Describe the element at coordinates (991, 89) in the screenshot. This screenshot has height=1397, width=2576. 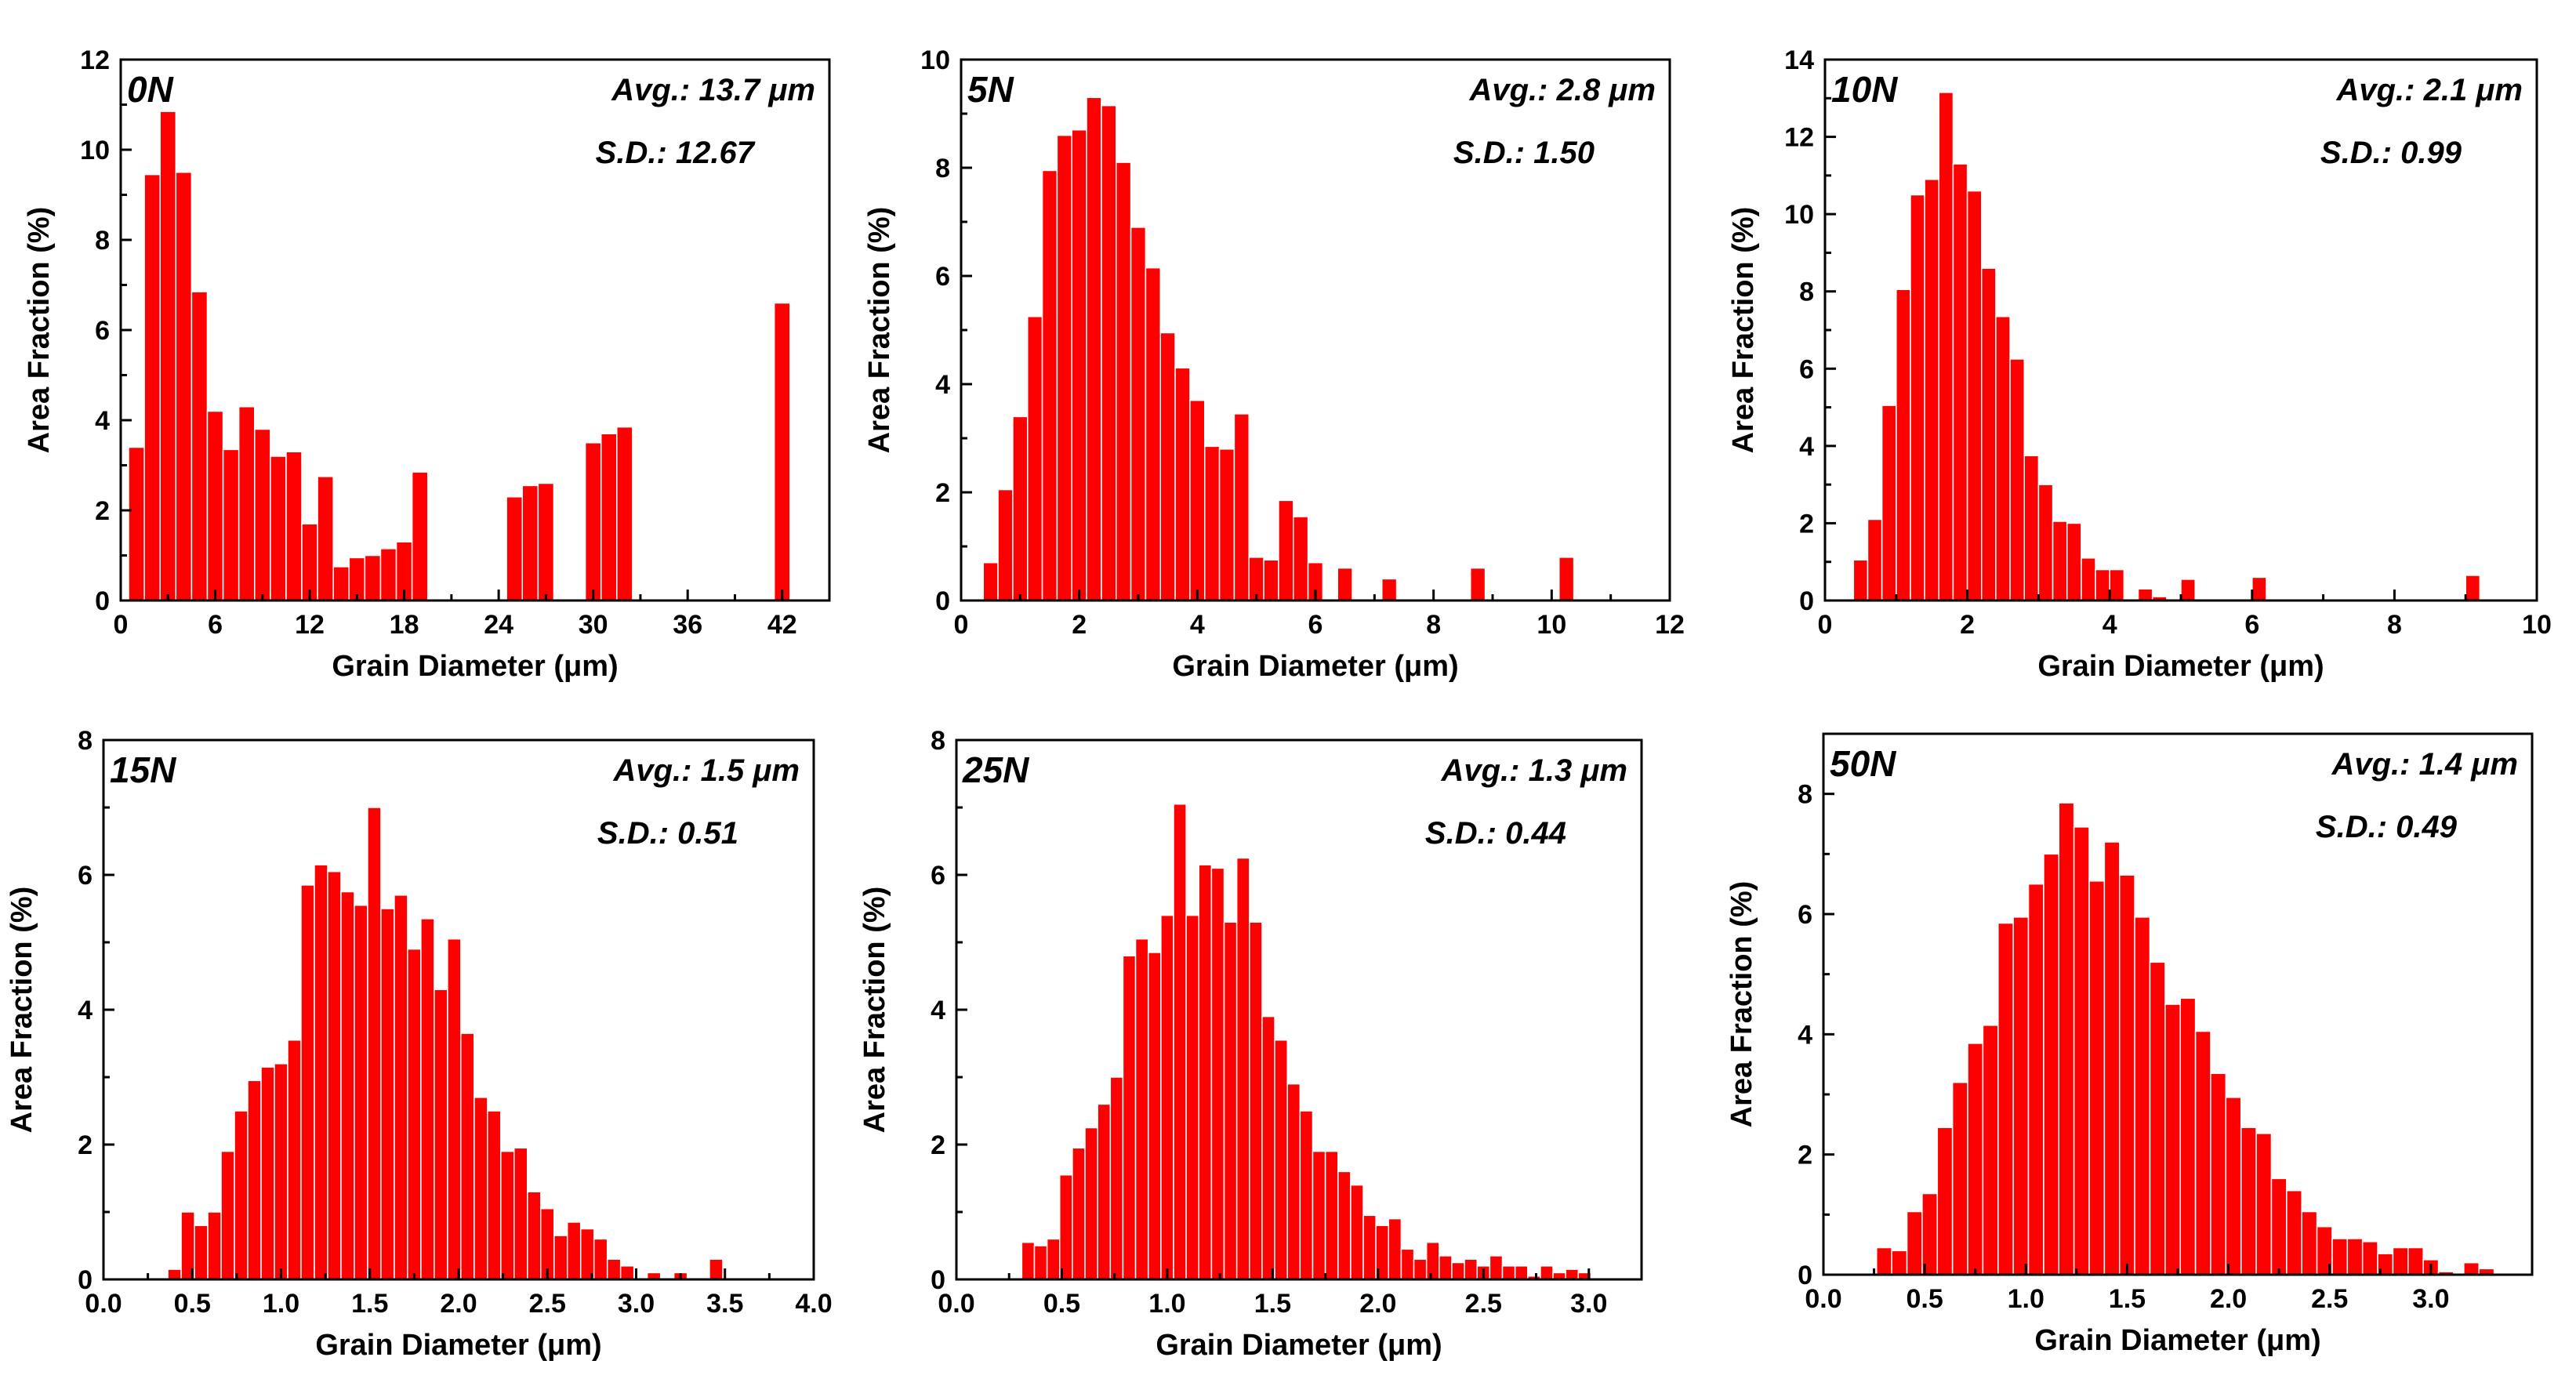
I see `panel-label: 5N` at that location.